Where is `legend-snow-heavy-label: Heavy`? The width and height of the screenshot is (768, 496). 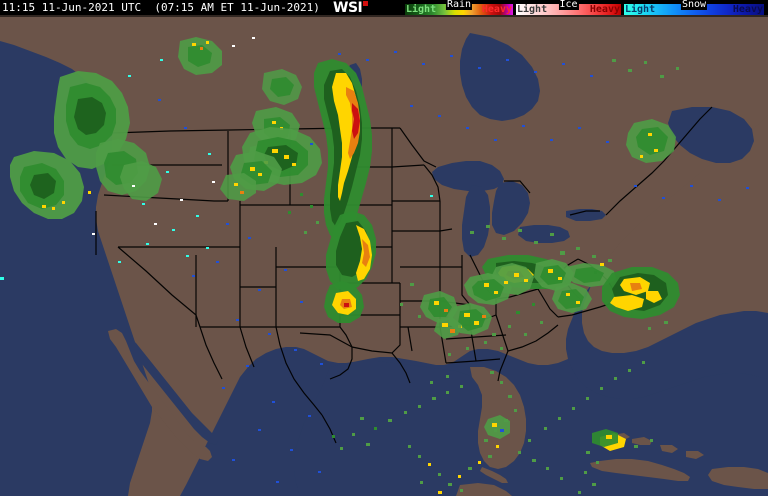
legend-snow-heavy-label: Heavy is located at coordinates (747, 9).